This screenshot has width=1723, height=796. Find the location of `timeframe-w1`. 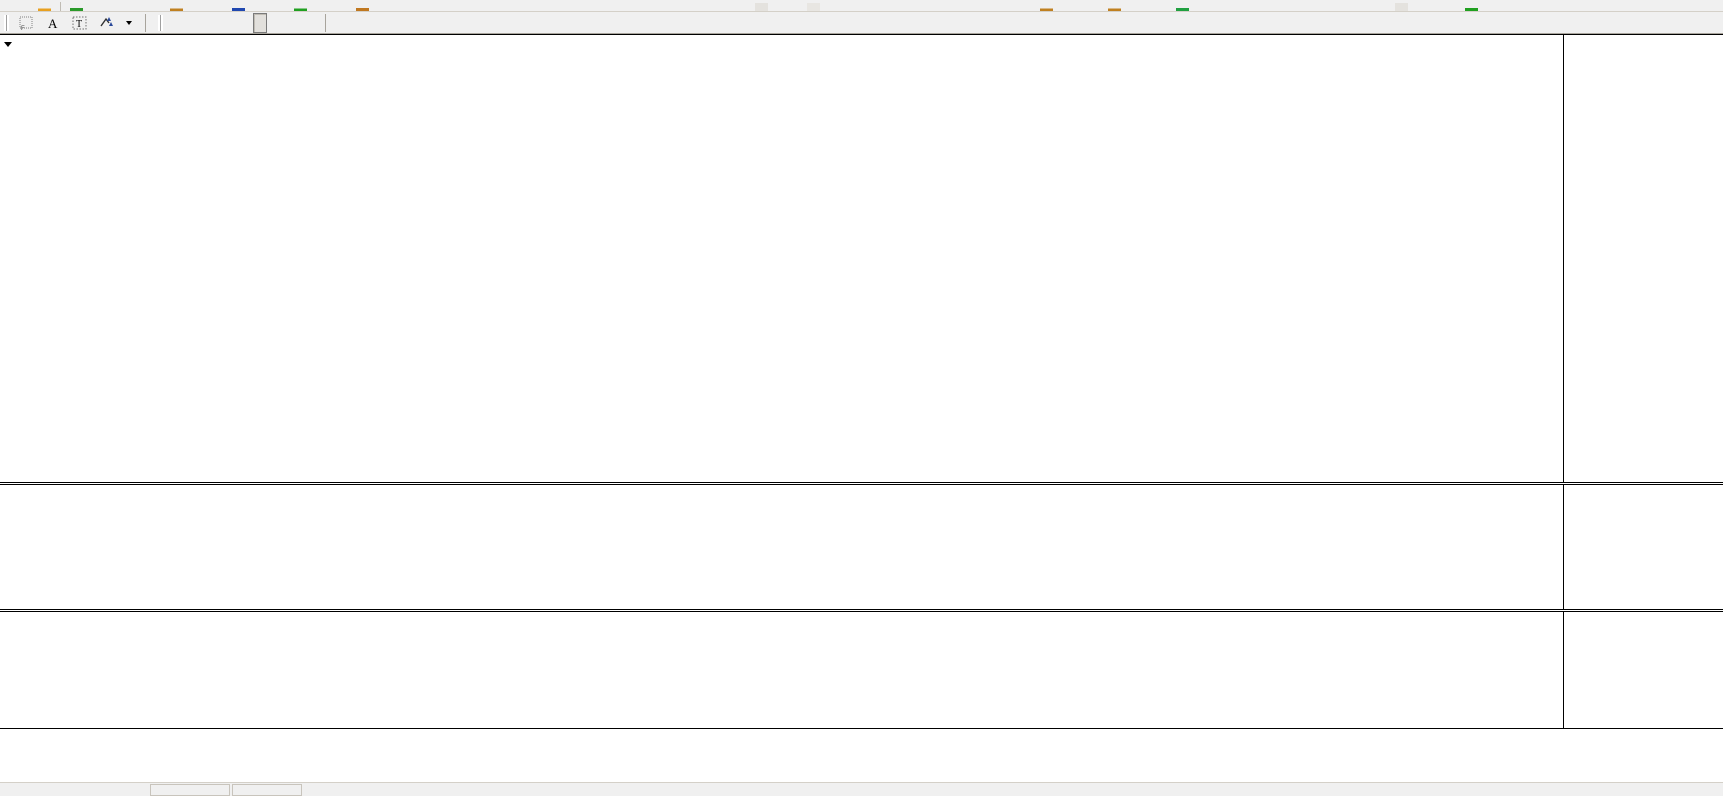

timeframe-w1 is located at coordinates (294, 23).